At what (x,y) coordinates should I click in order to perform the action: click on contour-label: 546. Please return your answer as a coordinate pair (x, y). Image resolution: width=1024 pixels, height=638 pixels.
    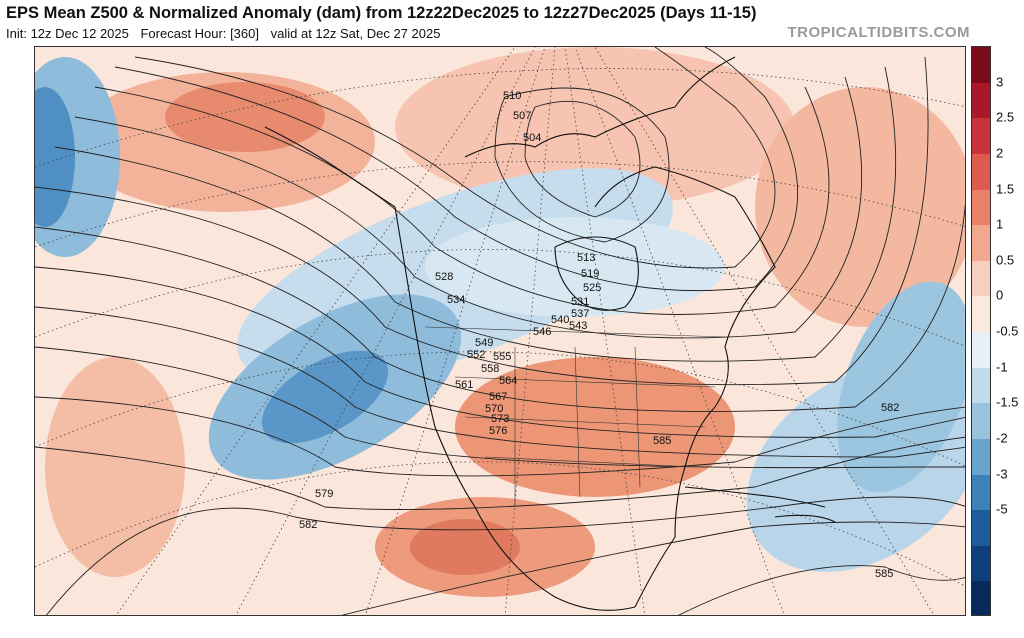
    Looking at the image, I should click on (542, 332).